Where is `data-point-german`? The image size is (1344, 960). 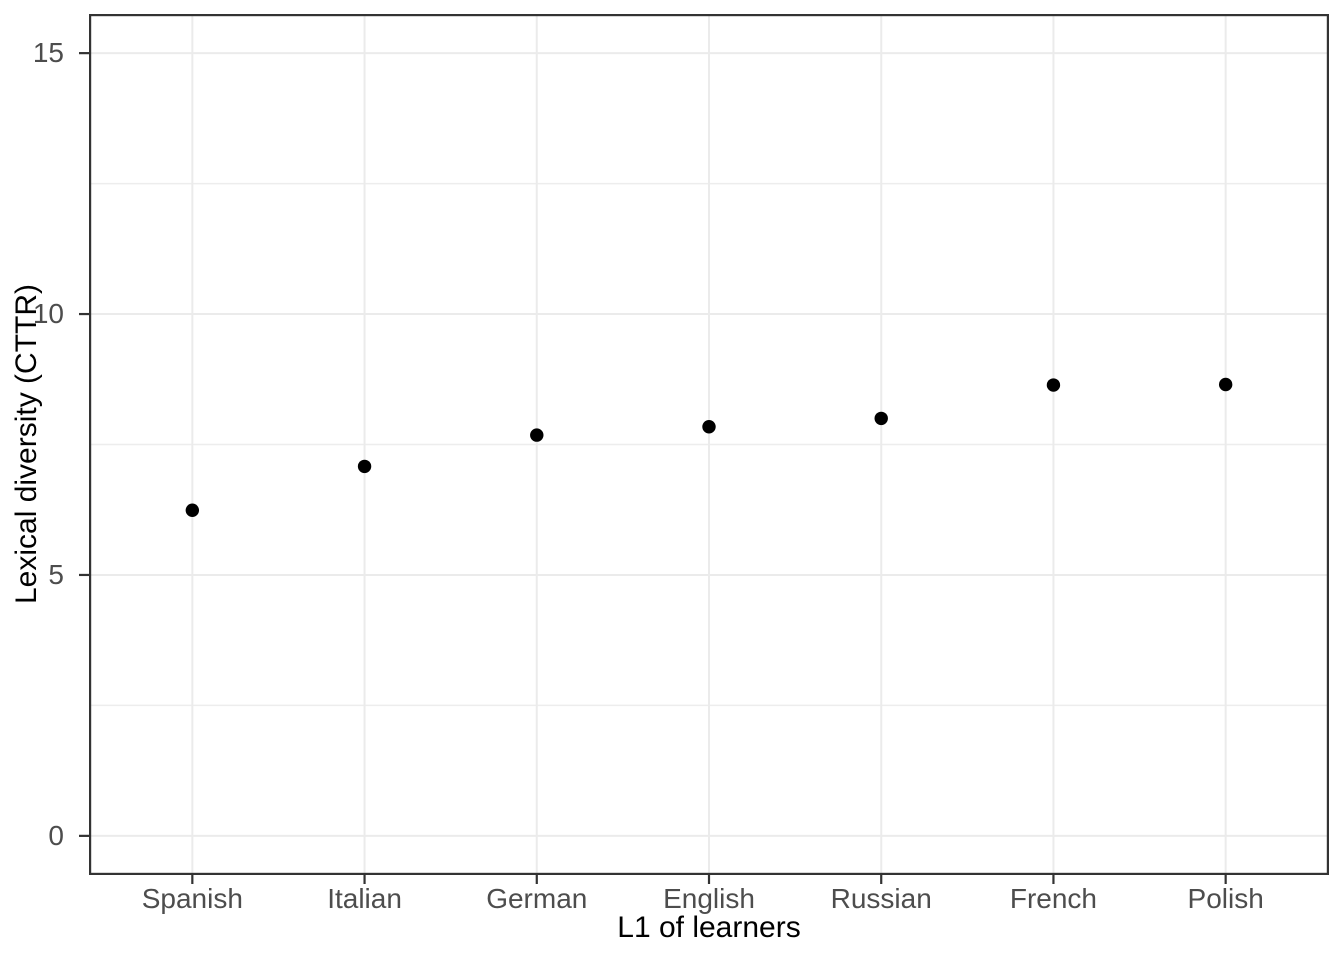
data-point-german is located at coordinates (537, 435).